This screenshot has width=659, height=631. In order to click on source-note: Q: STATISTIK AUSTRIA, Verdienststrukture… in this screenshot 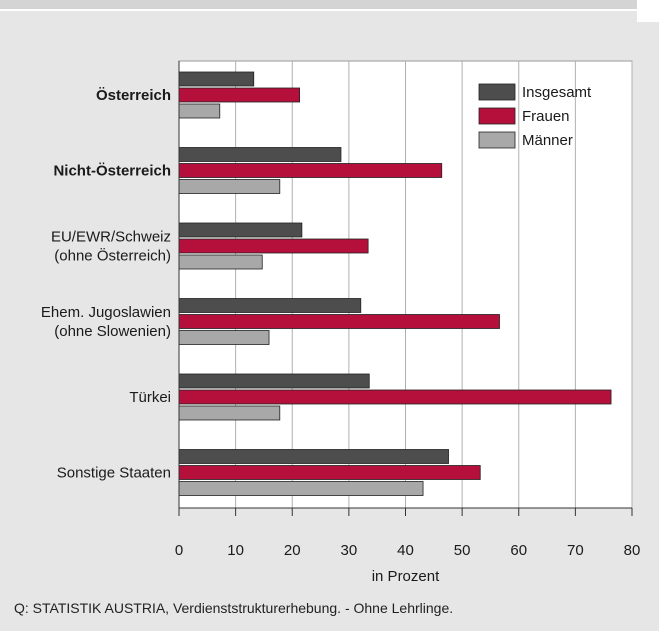, I will do `click(234, 608)`.